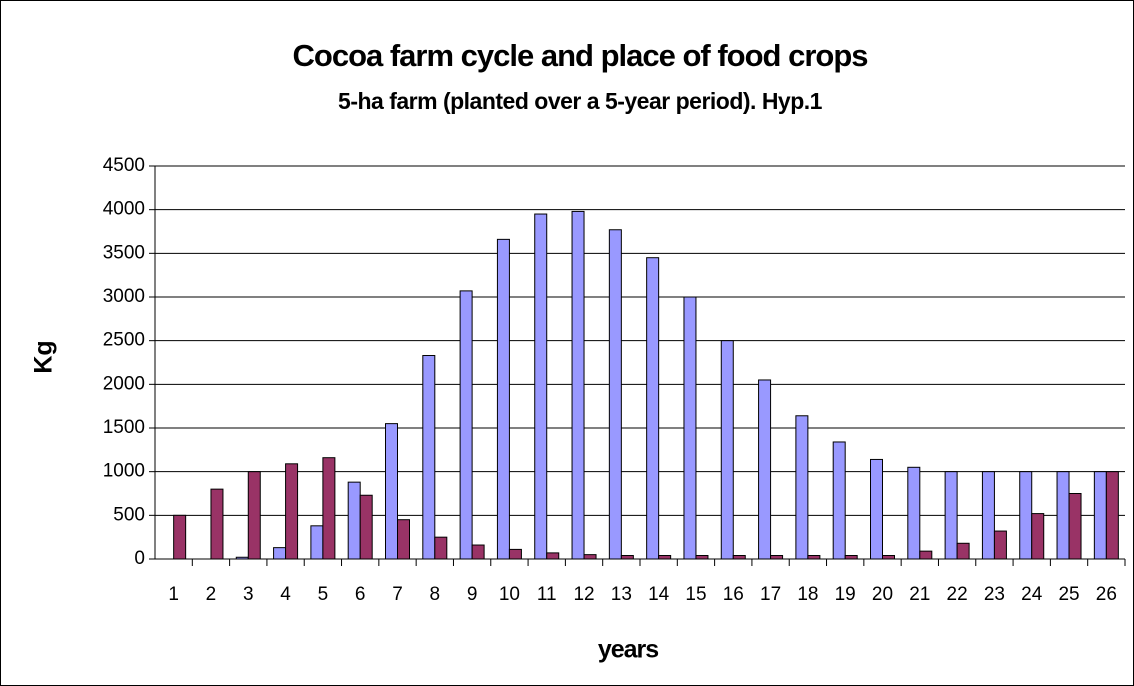 Image resolution: width=1134 pixels, height=686 pixels. Describe the element at coordinates (659, 594) in the screenshot. I see `x-tick-label: 14` at that location.